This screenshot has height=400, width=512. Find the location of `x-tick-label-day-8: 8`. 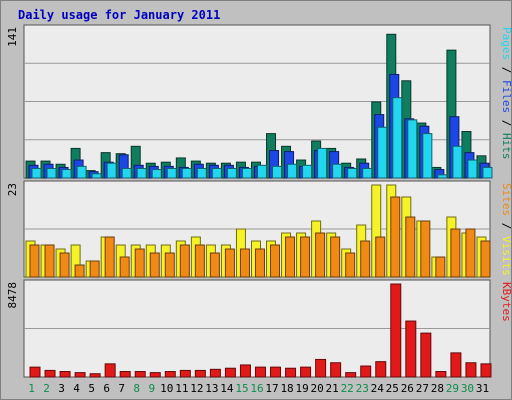

x-tick-label-day-8: 8 is located at coordinates (136, 388).